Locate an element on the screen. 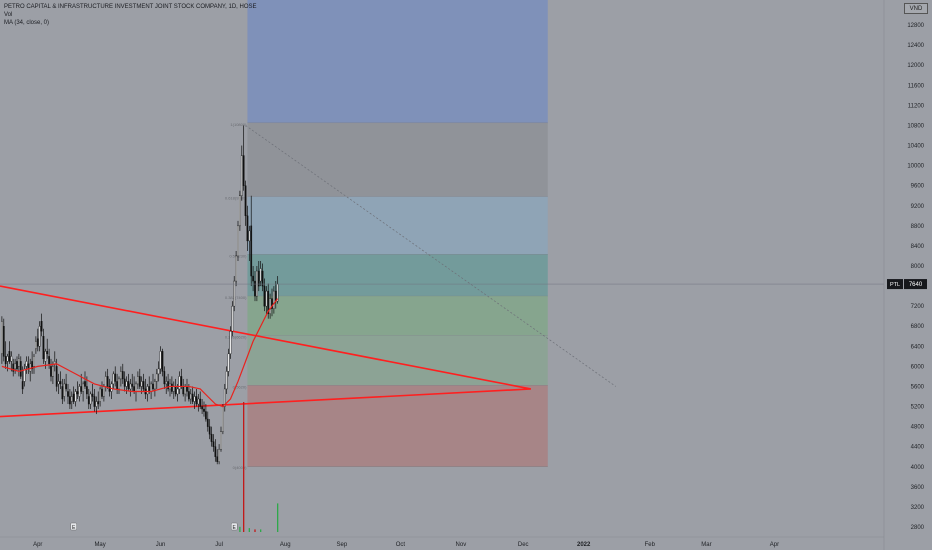 The image size is (932, 550). y-tick-label: 9200 is located at coordinates (918, 207).